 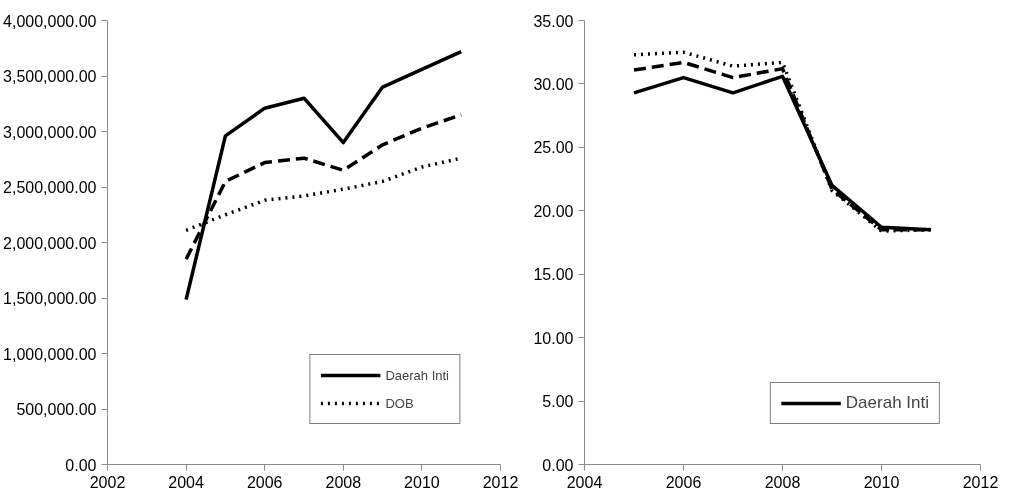 I want to click on y-tick-label: 2,000,000.00, so click(x=50, y=243).